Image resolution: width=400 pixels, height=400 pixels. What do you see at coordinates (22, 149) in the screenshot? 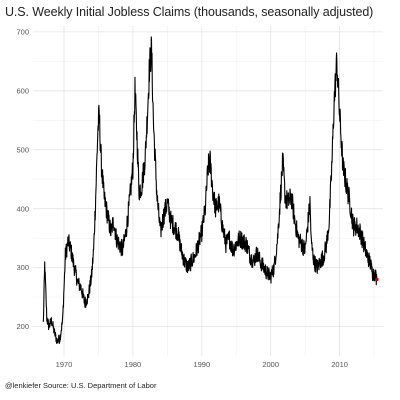
I see `y-tick-label: 500` at bounding box center [22, 149].